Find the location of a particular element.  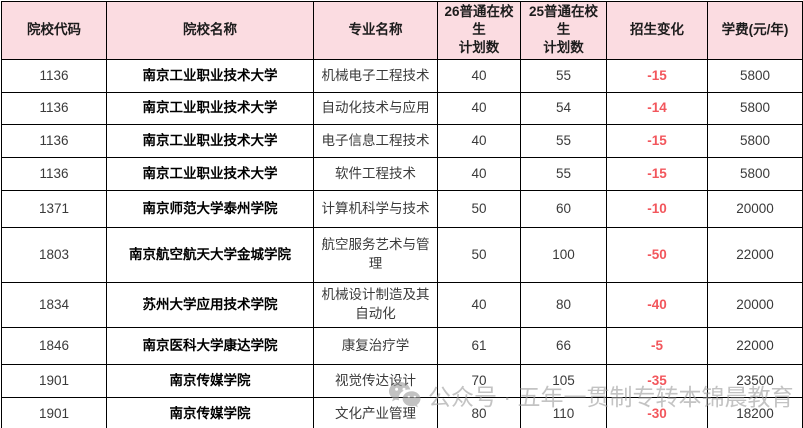

cell-plan25: 100 is located at coordinates (563, 254).